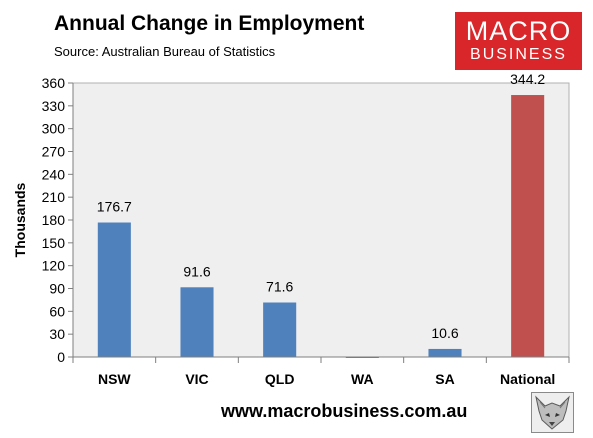  I want to click on x-tick-label-qld: QLD, so click(280, 379).